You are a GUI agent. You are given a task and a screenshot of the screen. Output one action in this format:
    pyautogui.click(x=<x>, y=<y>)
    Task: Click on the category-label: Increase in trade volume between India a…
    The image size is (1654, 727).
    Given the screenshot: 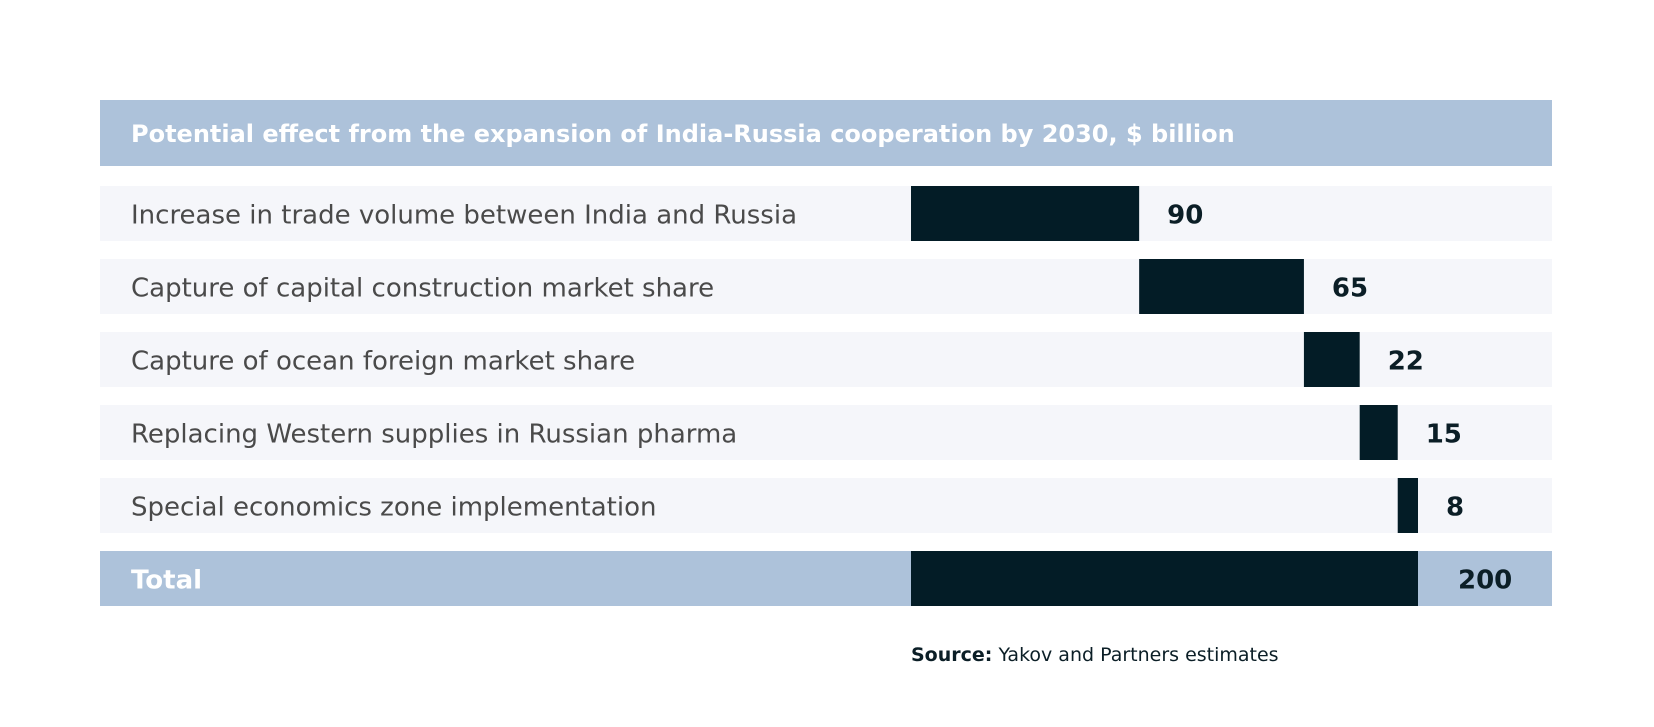 What is the action you would take?
    pyautogui.click(x=464, y=216)
    